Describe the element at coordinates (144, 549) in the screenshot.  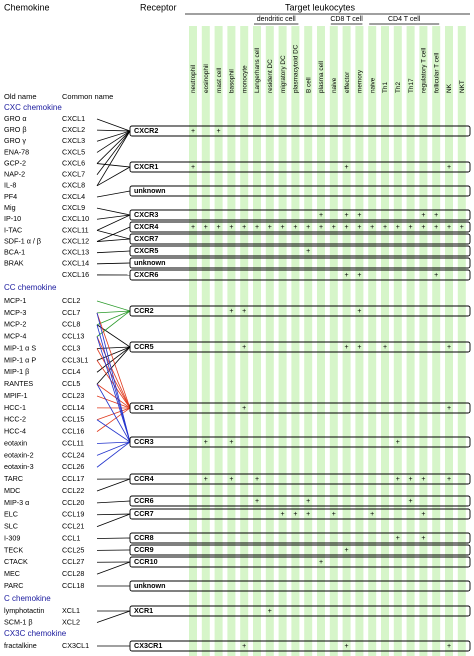
I see `receptor-name: CCR9` at that location.